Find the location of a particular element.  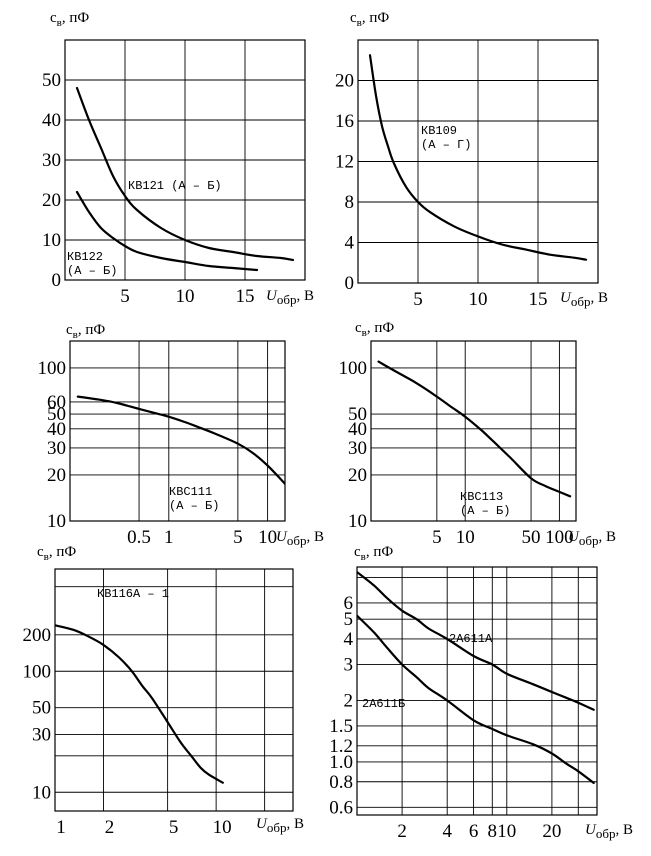

chart-panel-5: 10 30 50 100 200 1 2 5 10 cв, пФ Uобр, В КВ116А – 1 is located at coordinates (163, 691).